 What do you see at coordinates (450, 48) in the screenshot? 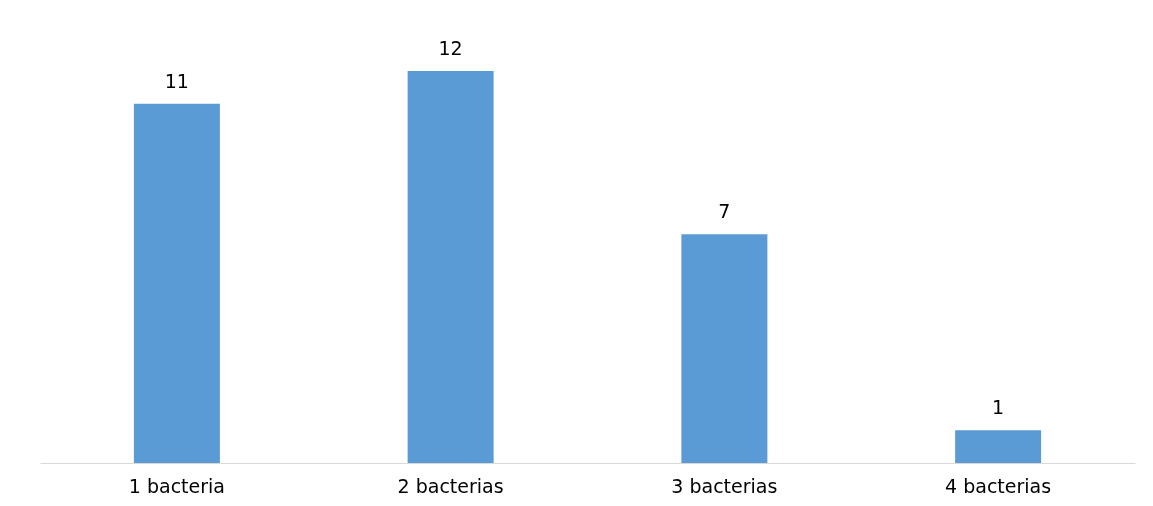
I see `data-label: 12` at bounding box center [450, 48].